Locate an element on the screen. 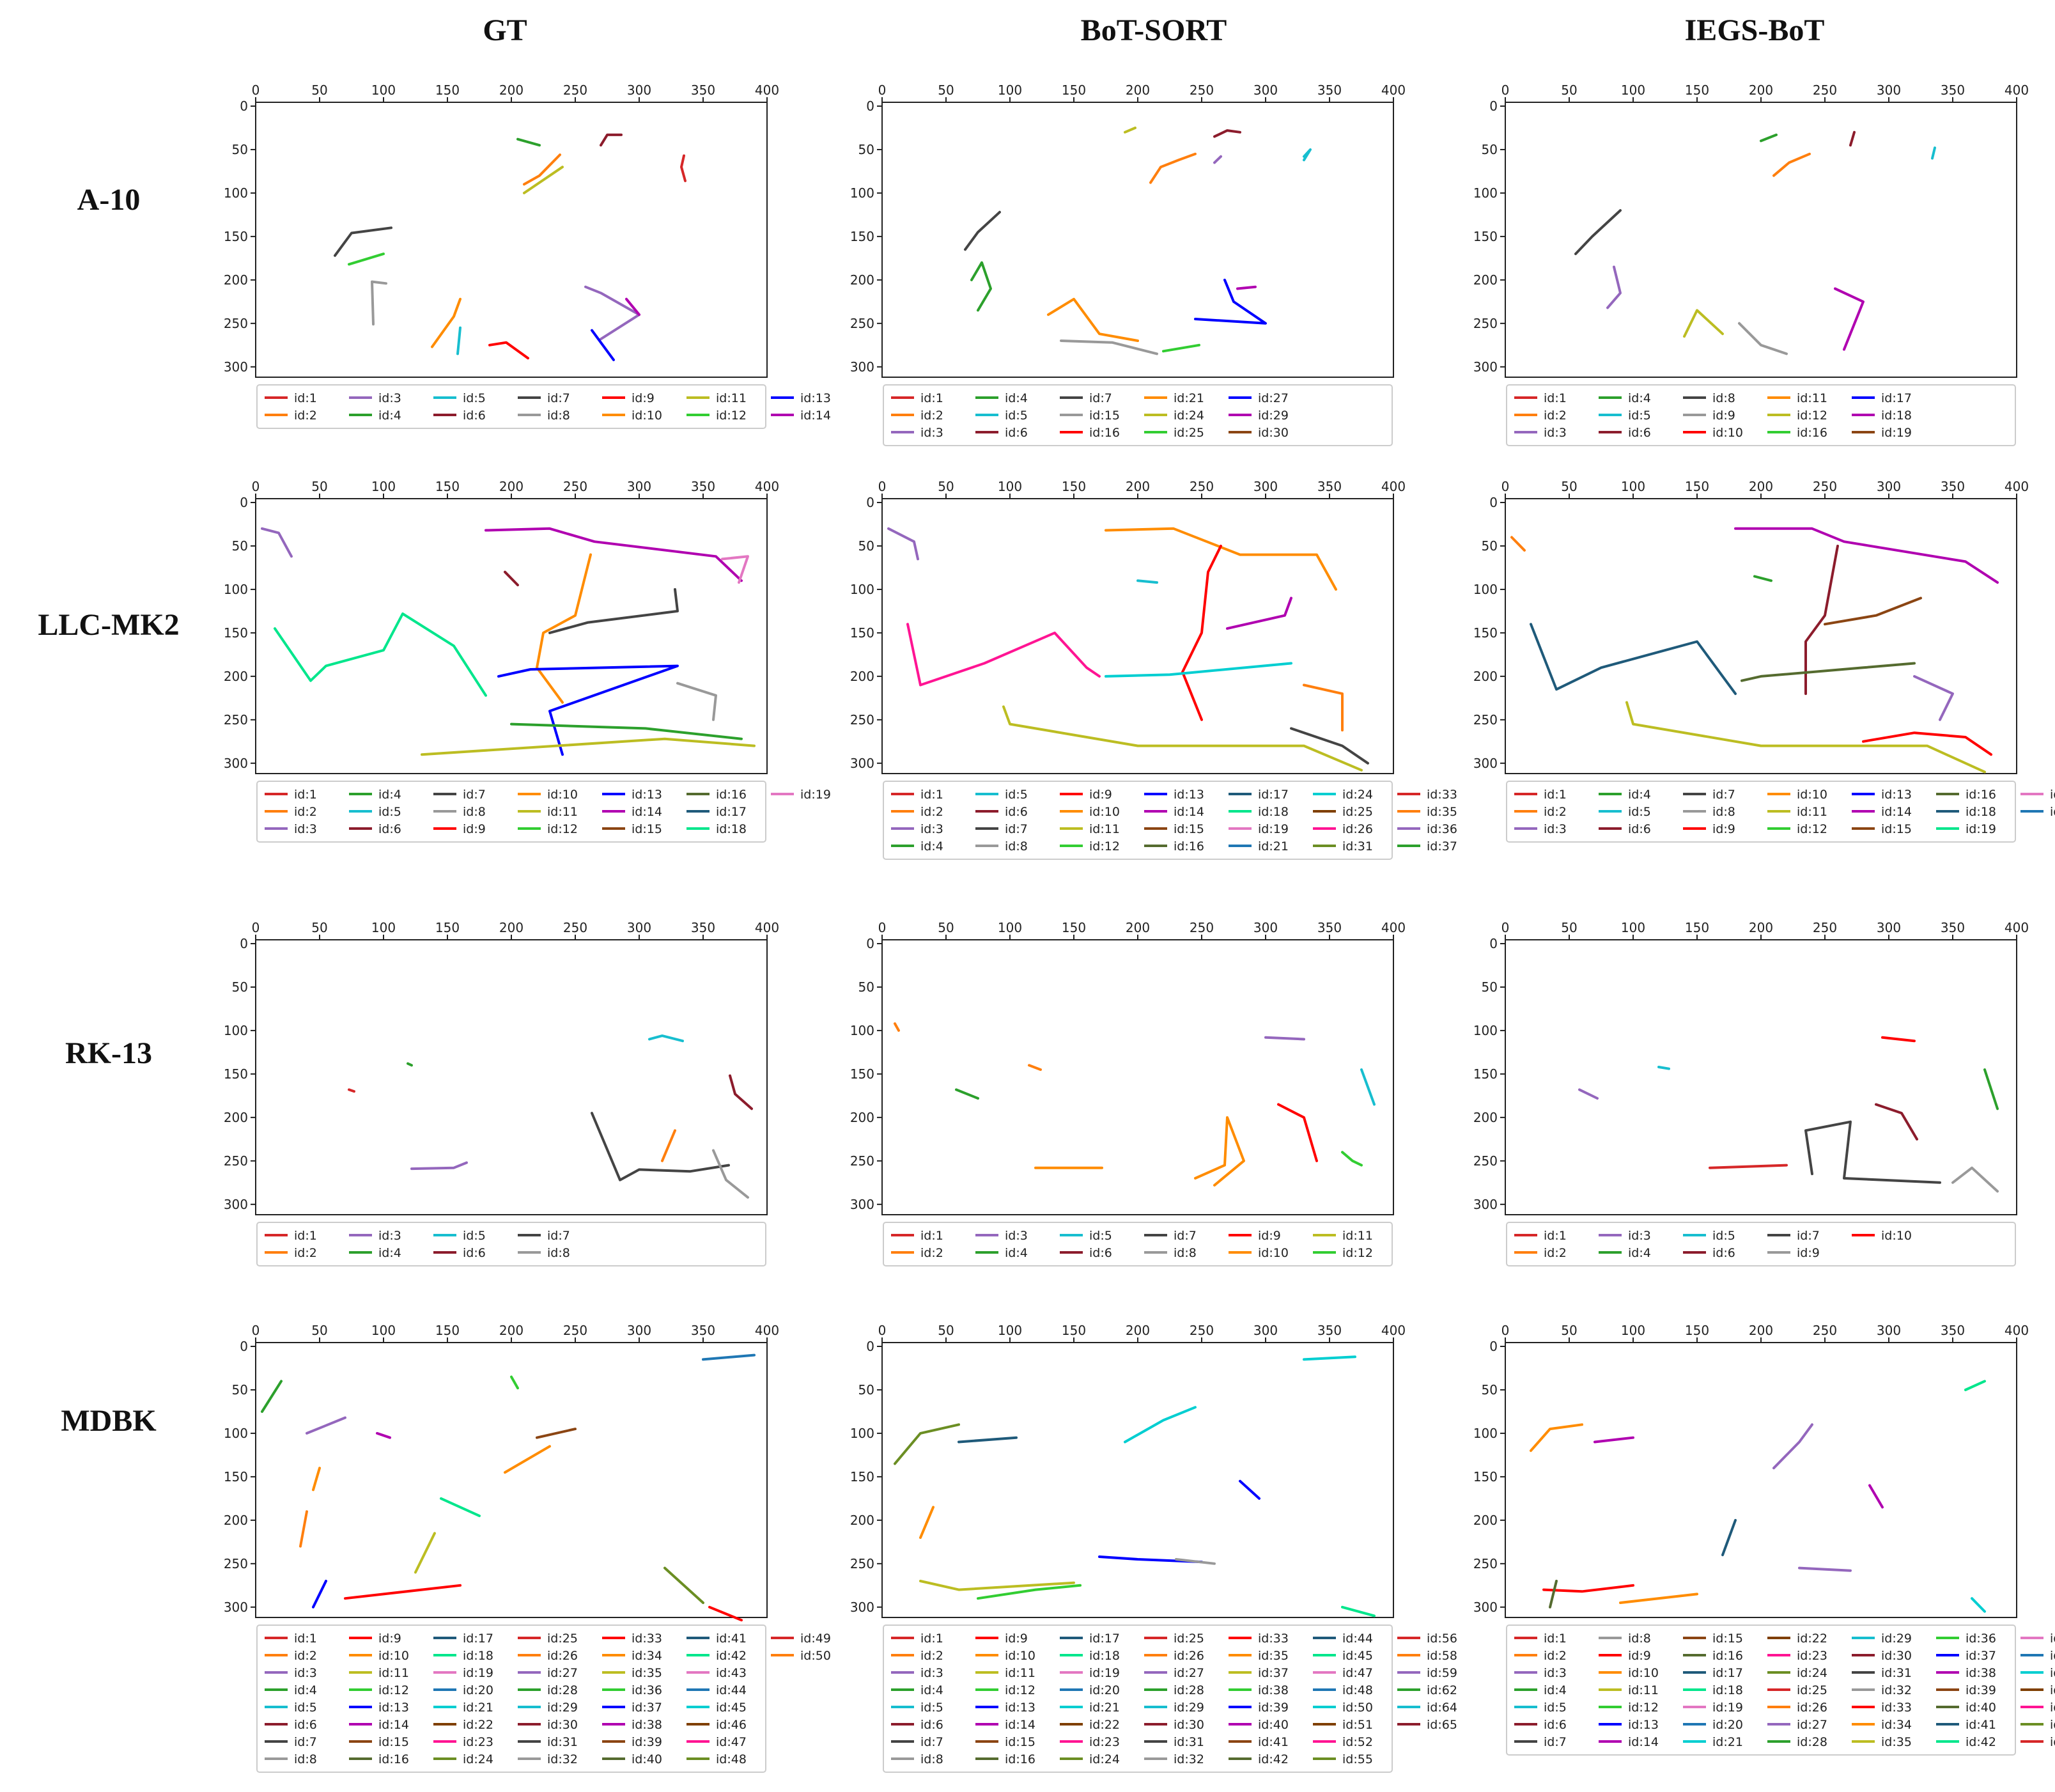  legend-label: id:33 is located at coordinates (1442, 795).